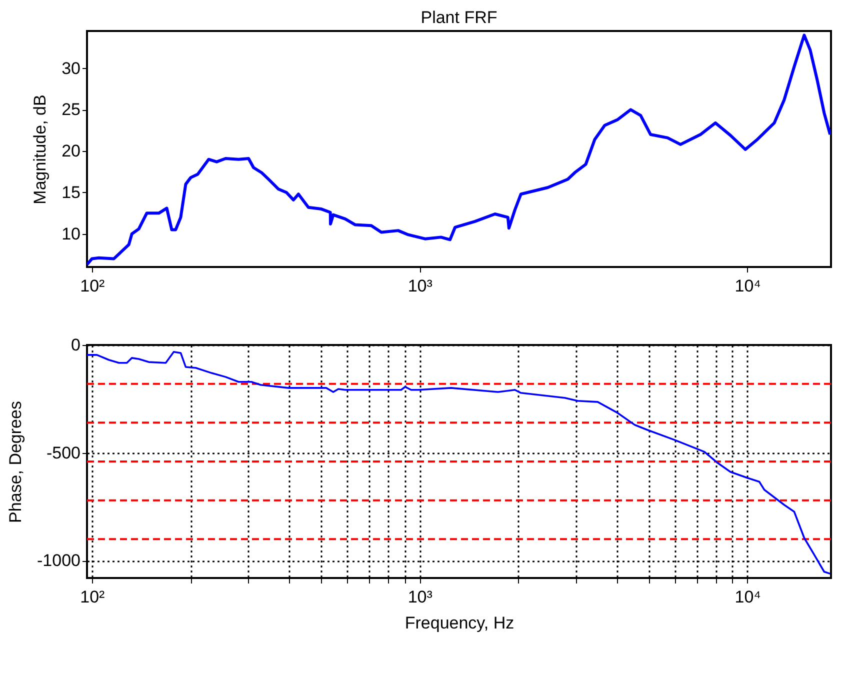 Image resolution: width=854 pixels, height=675 pixels. I want to click on y-tick-label: -500, so click(63, 452).